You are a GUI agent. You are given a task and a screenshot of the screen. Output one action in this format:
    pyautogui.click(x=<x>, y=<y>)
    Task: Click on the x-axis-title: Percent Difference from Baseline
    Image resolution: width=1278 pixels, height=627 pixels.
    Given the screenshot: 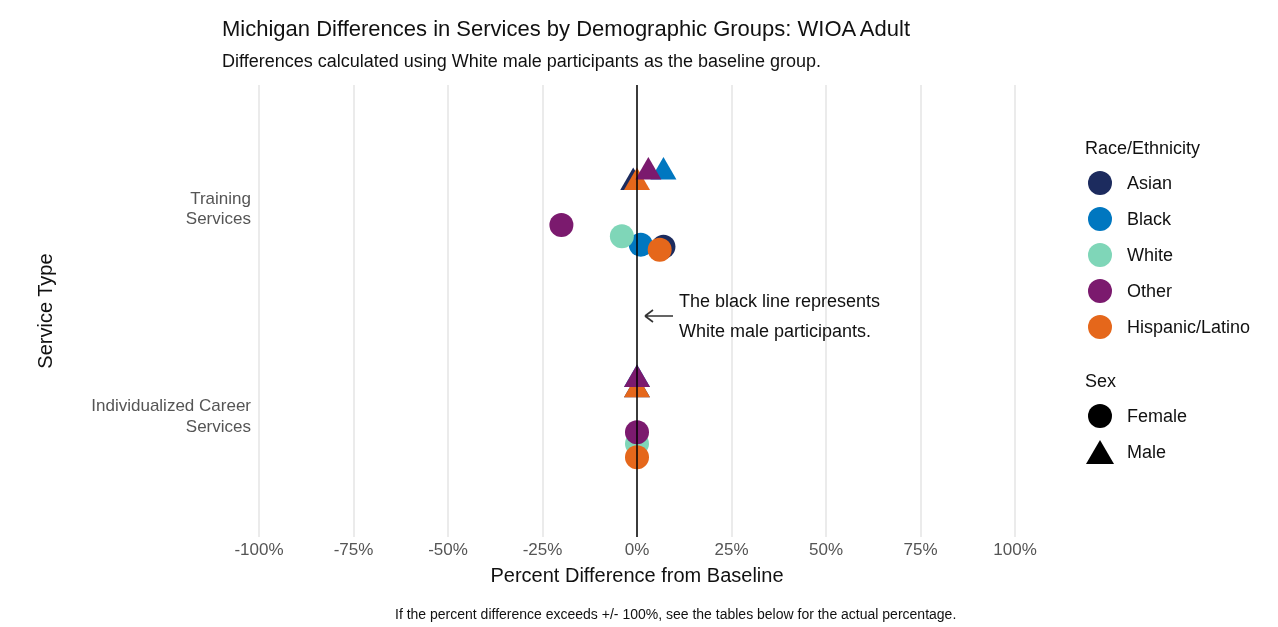 What is the action you would take?
    pyautogui.click(x=637, y=574)
    